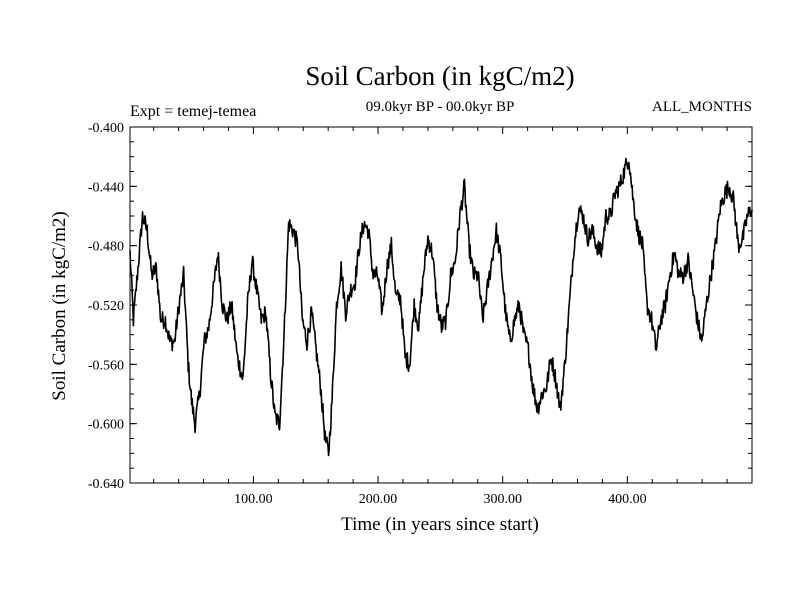  What do you see at coordinates (106, 187) in the screenshot?
I see `y-tick-label: -0.440` at bounding box center [106, 187].